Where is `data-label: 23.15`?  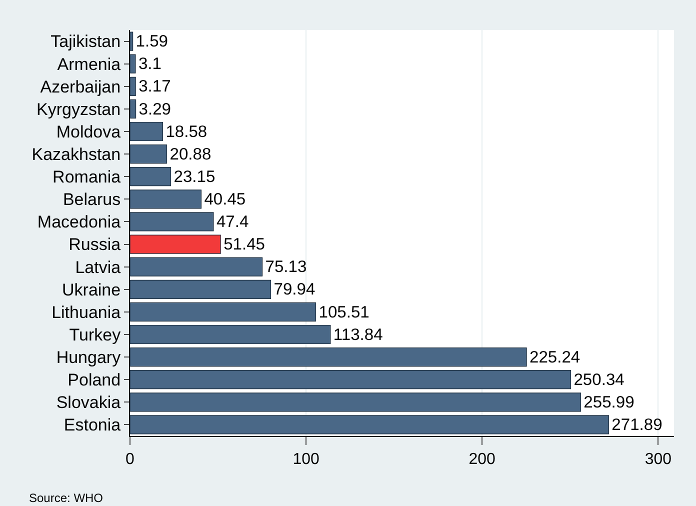 data-label: 23.15 is located at coordinates (195, 176).